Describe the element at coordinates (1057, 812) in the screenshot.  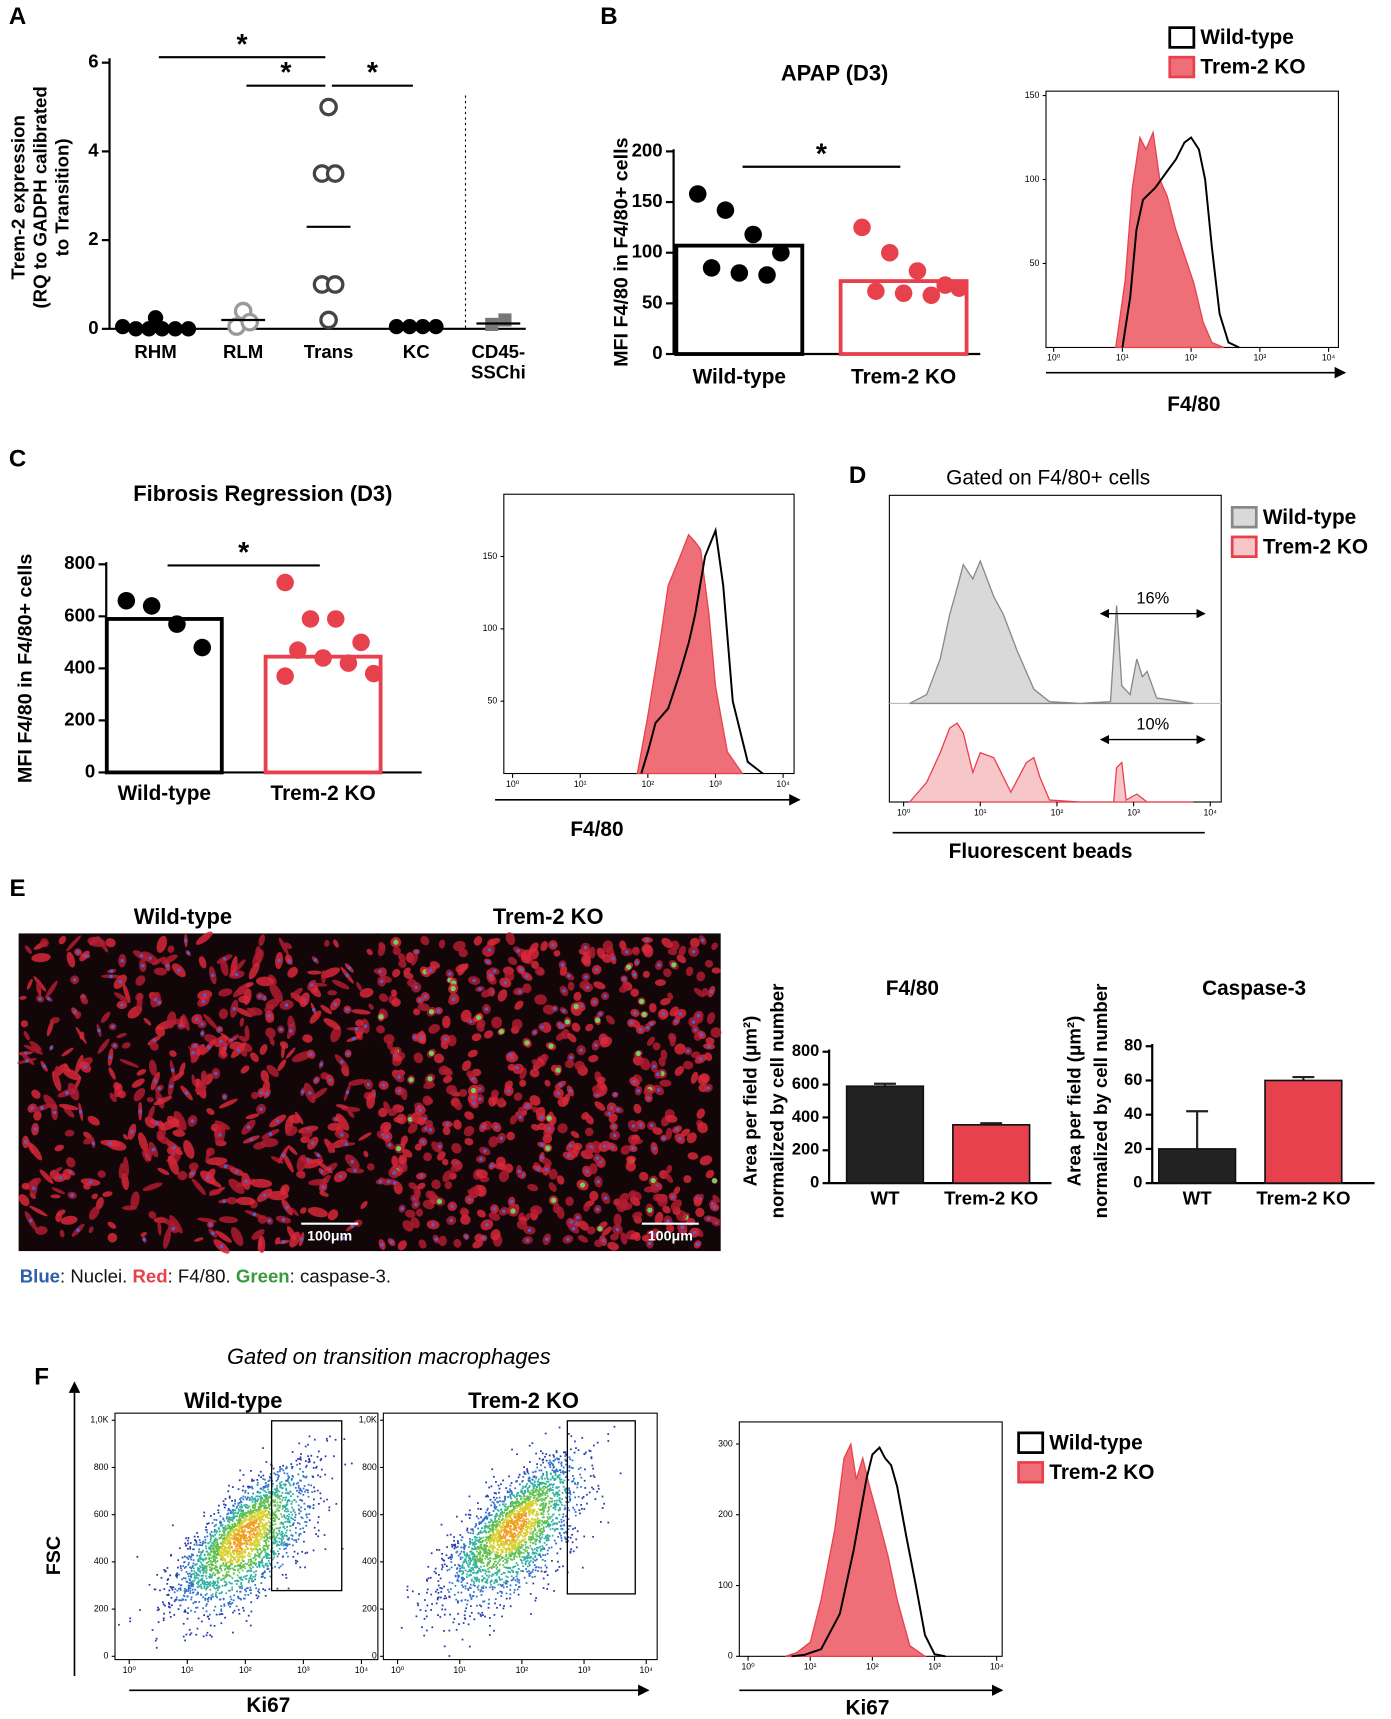
I see `x-tick-label: 10²` at that location.